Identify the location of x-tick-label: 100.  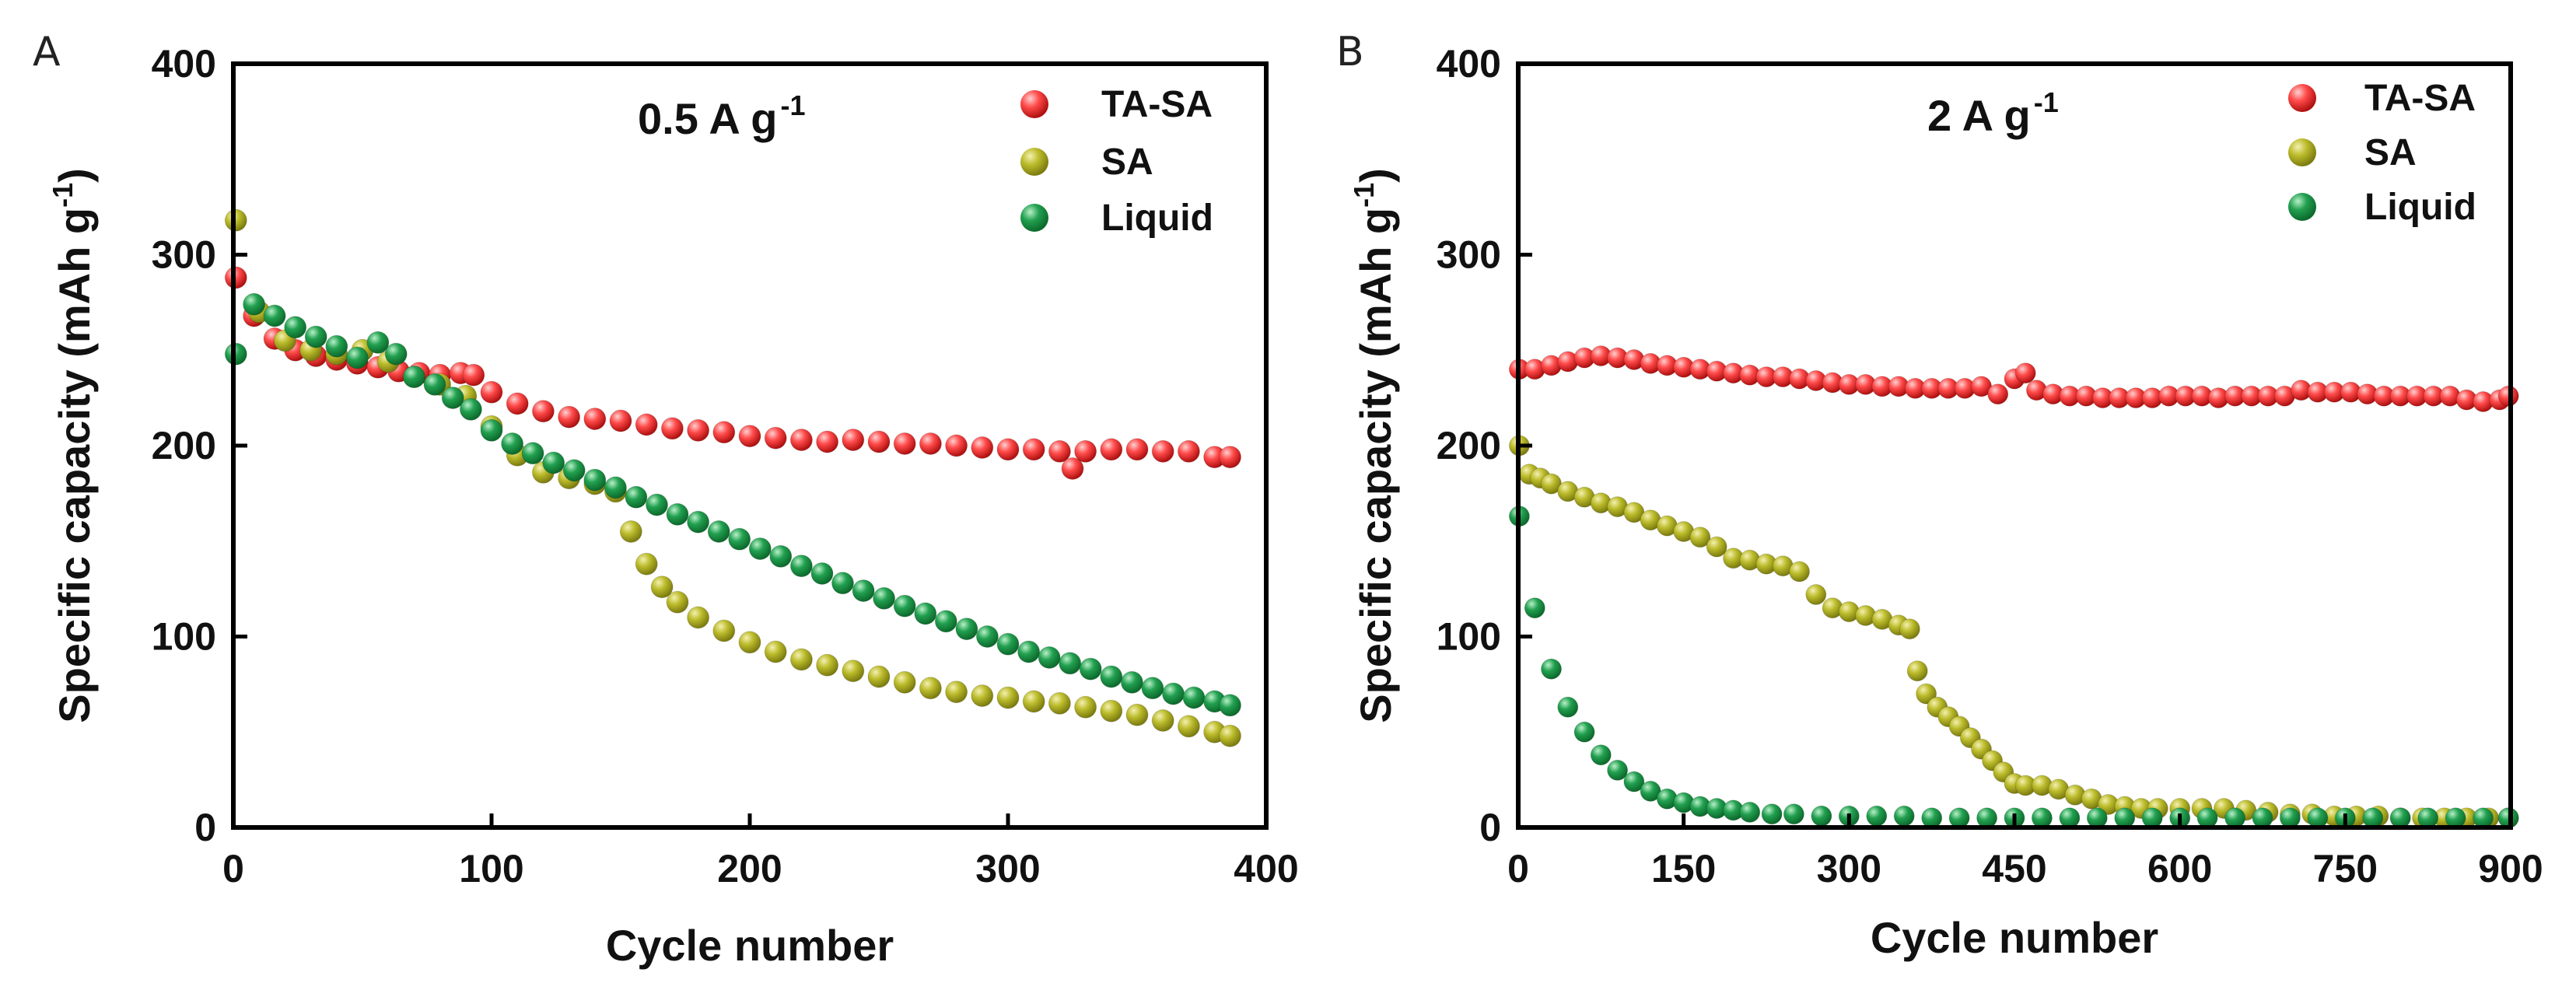
(491, 868).